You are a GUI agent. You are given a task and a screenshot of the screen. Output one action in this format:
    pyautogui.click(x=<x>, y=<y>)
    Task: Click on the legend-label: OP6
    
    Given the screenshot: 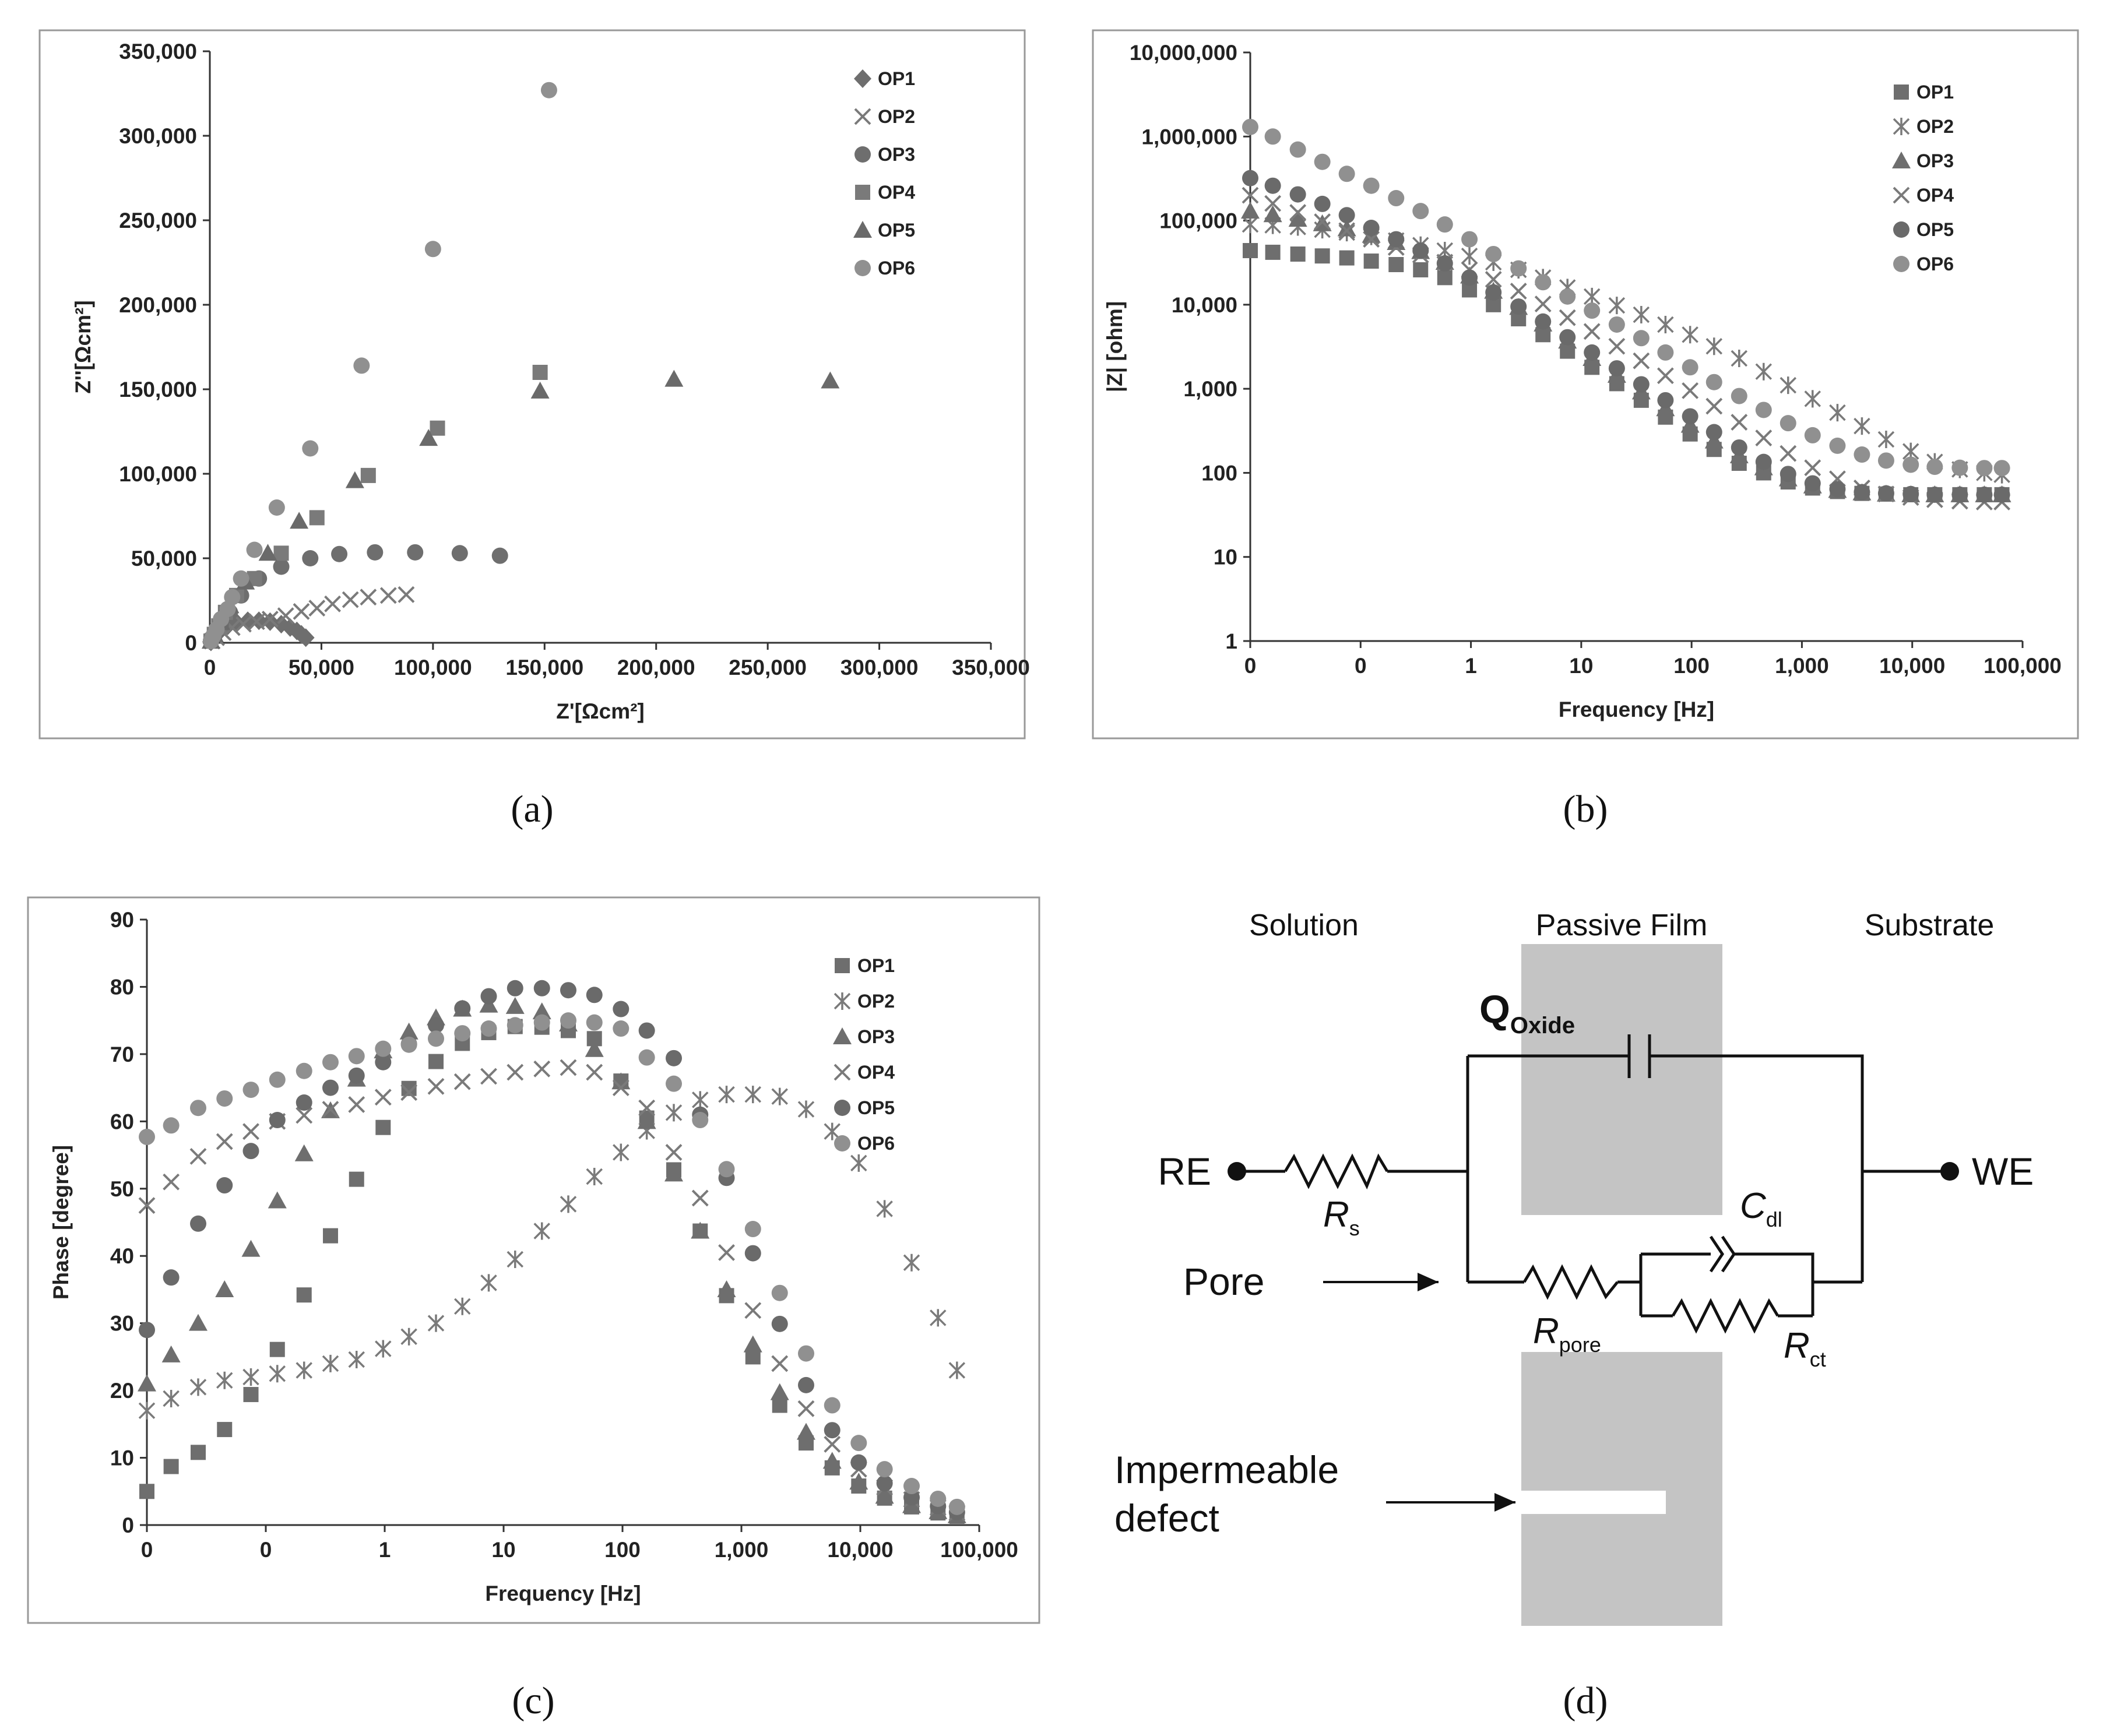 What is the action you would take?
    pyautogui.click(x=1935, y=263)
    